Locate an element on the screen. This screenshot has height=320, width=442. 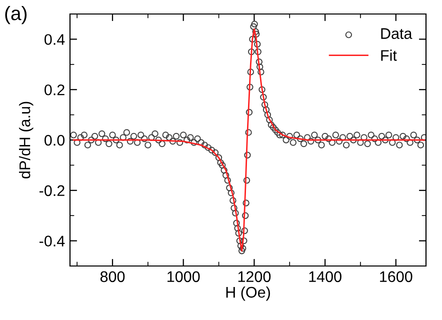
y-tick-label: 0.4 is located at coordinates (54, 39).